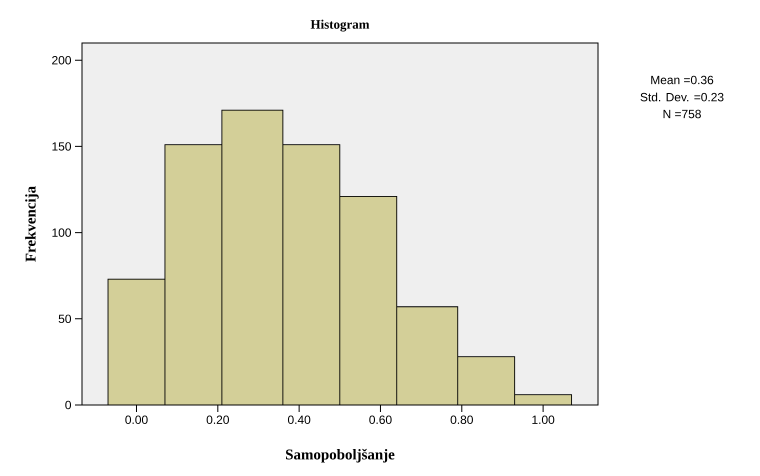  I want to click on text: N =758, so click(682, 114).